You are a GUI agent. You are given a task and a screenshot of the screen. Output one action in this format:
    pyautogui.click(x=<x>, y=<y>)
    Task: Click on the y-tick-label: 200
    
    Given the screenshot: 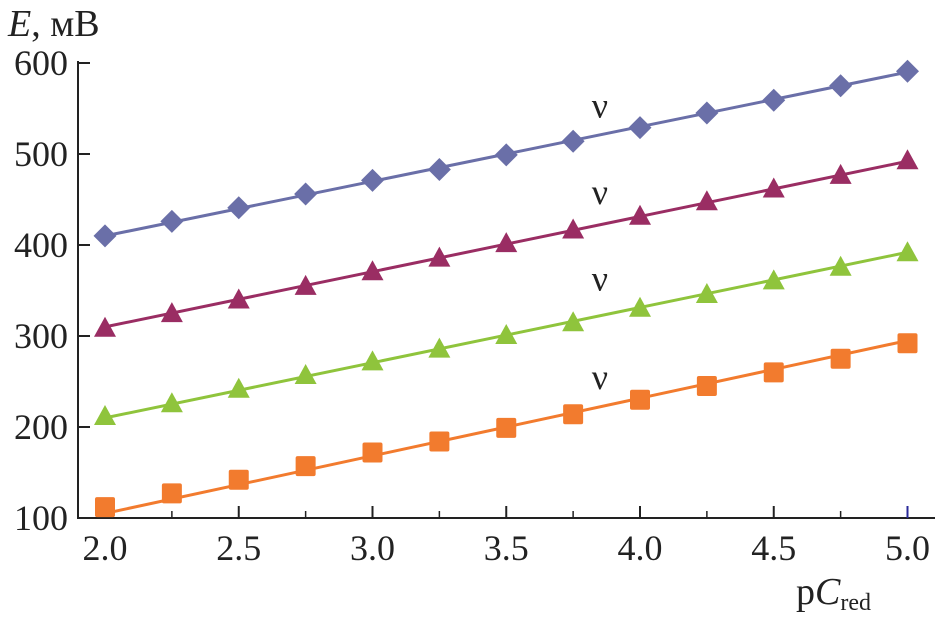 What is the action you would take?
    pyautogui.click(x=41, y=427)
    